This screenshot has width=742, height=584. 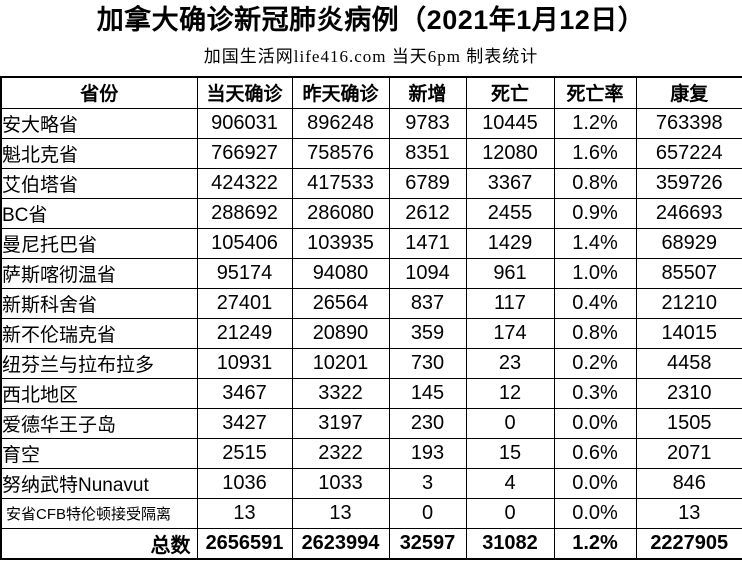 I want to click on column-header-new-cases: 新增, so click(x=427, y=92).